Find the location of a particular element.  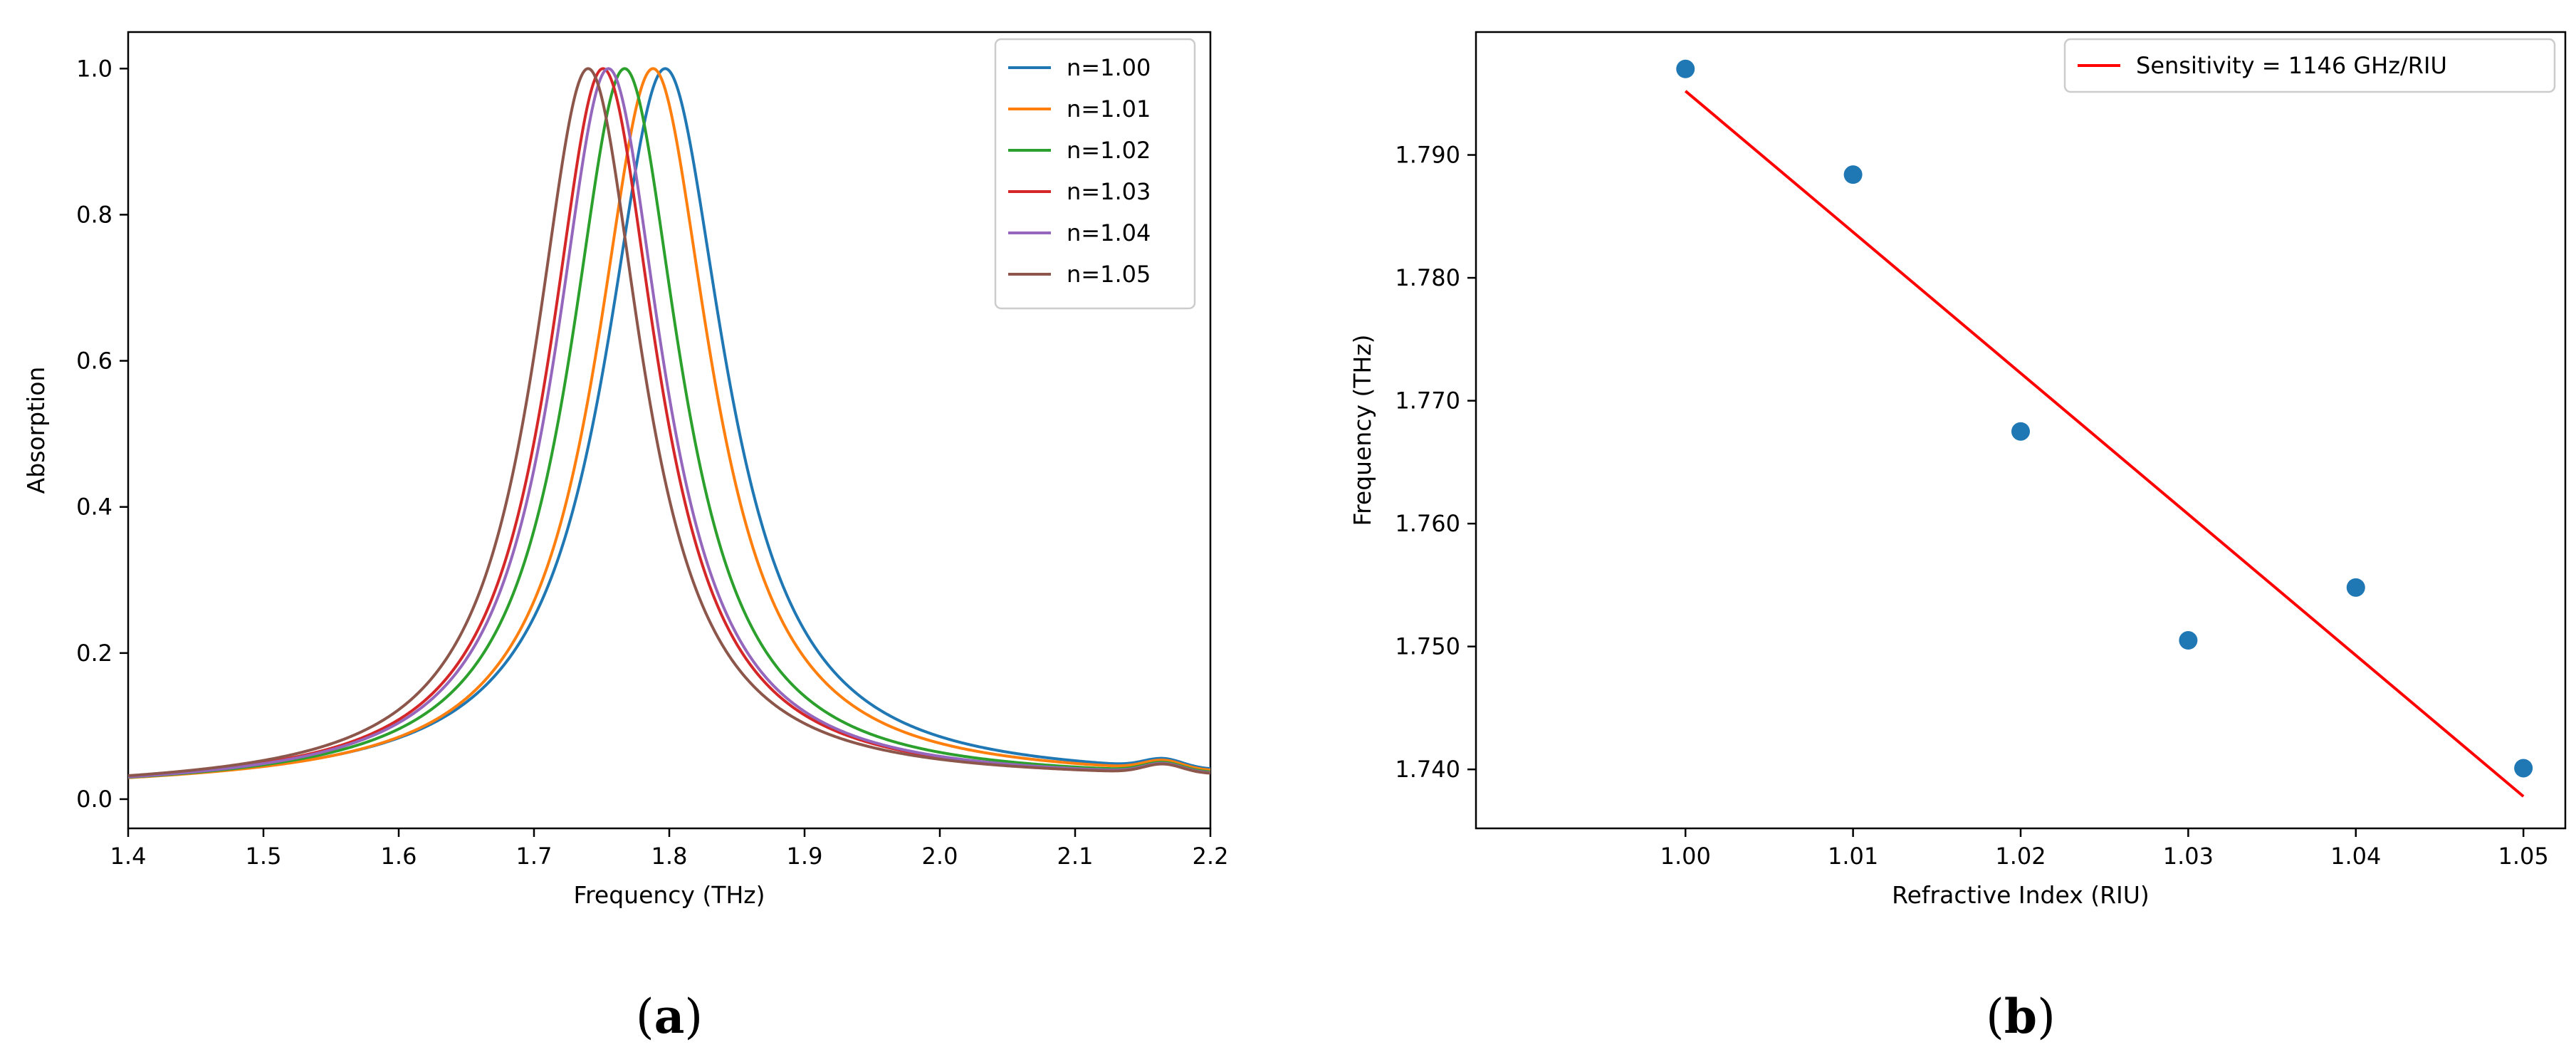

a-x-tick-label: 2.0 is located at coordinates (940, 857).